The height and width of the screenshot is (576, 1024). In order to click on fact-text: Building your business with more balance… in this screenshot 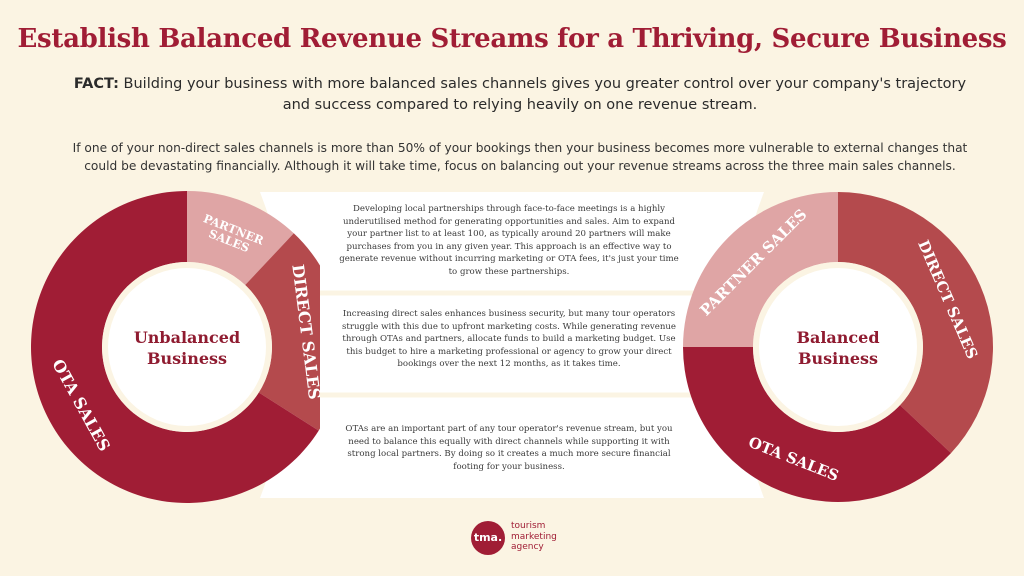, I will do `click(542, 94)`.